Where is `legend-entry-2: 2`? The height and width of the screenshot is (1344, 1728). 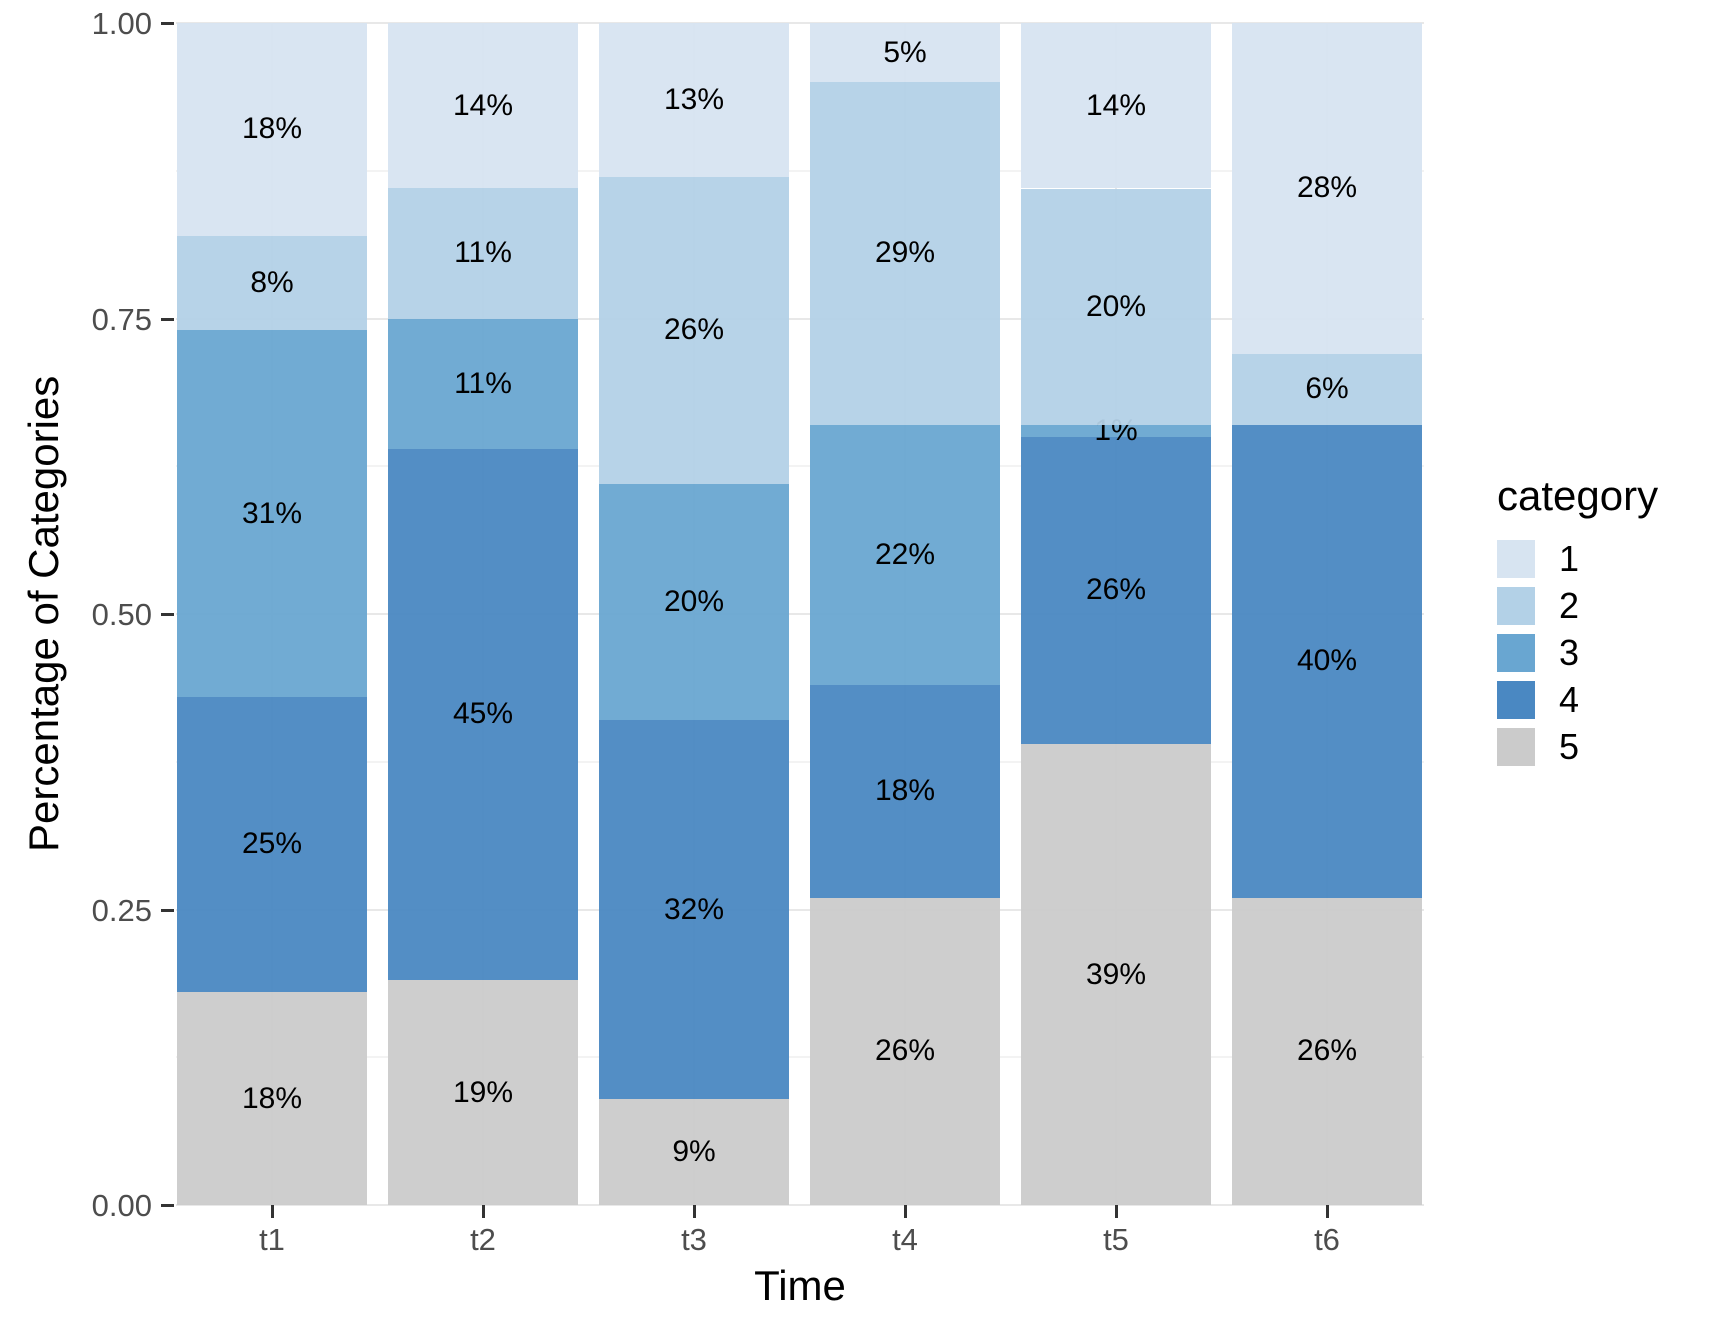 legend-entry-2: 2 is located at coordinates (1577, 605).